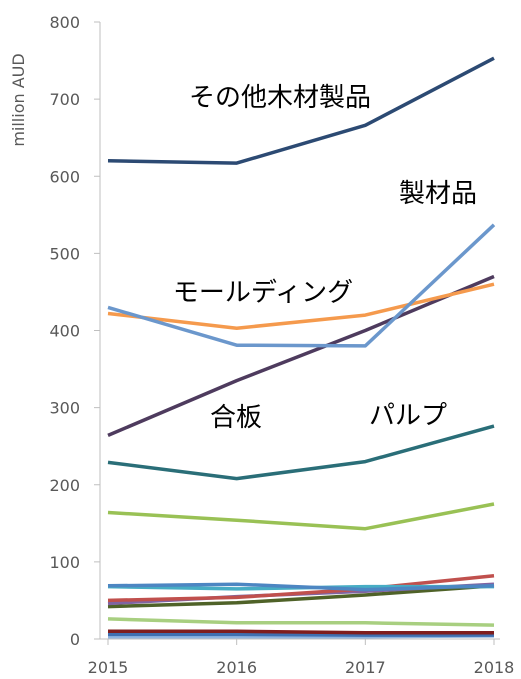 This screenshot has width=521, height=679. What do you see at coordinates (280, 98) in the screenshot?
I see `annotation-label: その他木材製品` at bounding box center [280, 98].